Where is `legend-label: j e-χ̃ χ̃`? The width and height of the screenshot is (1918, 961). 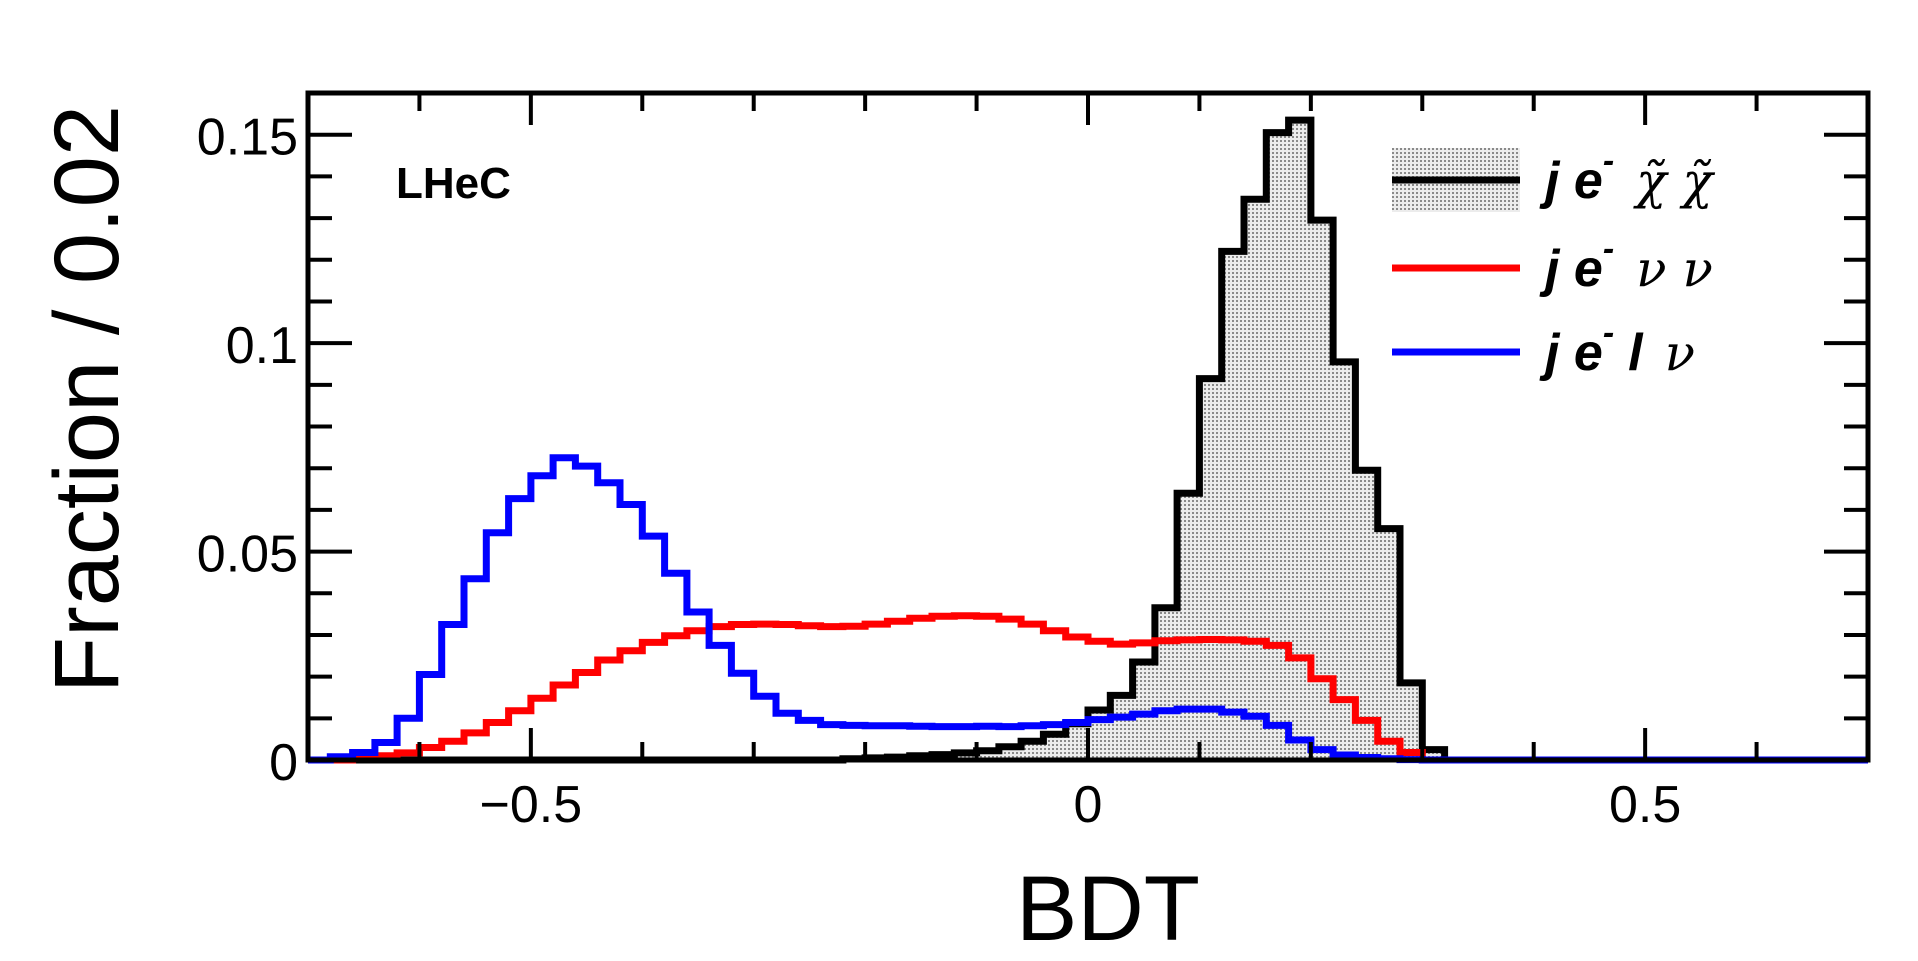
legend-label: j e-χ̃ χ̃ is located at coordinates (1627, 176).